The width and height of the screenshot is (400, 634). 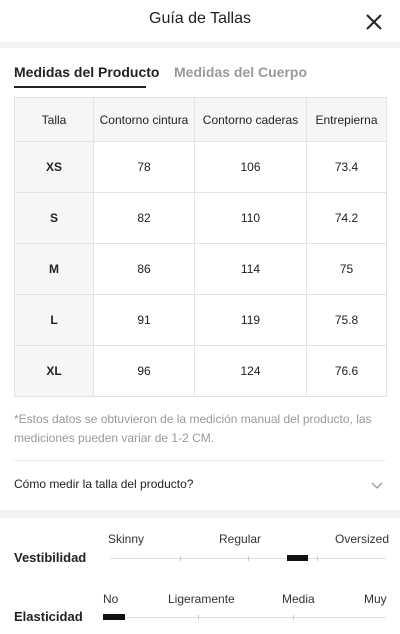 I want to click on cell: 96, so click(x=144, y=371).